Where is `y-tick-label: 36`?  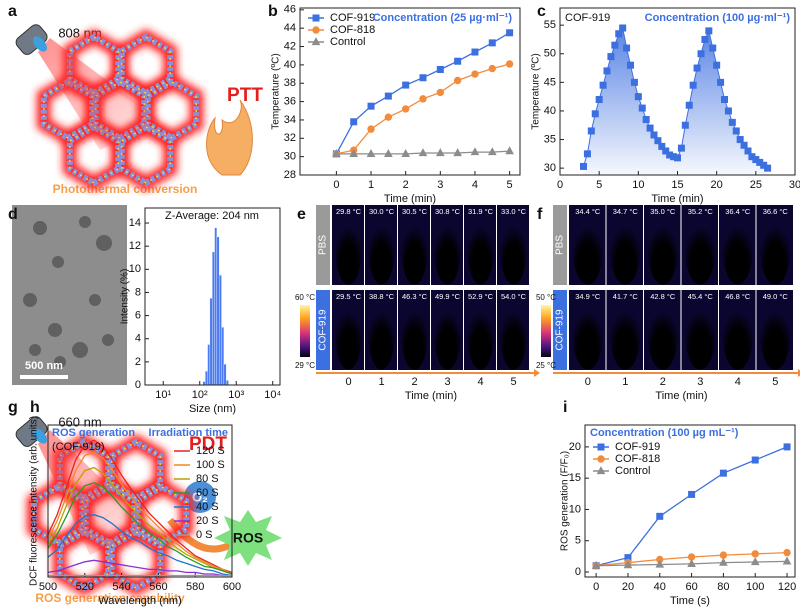 y-tick-label: 36 is located at coordinates (290, 101).